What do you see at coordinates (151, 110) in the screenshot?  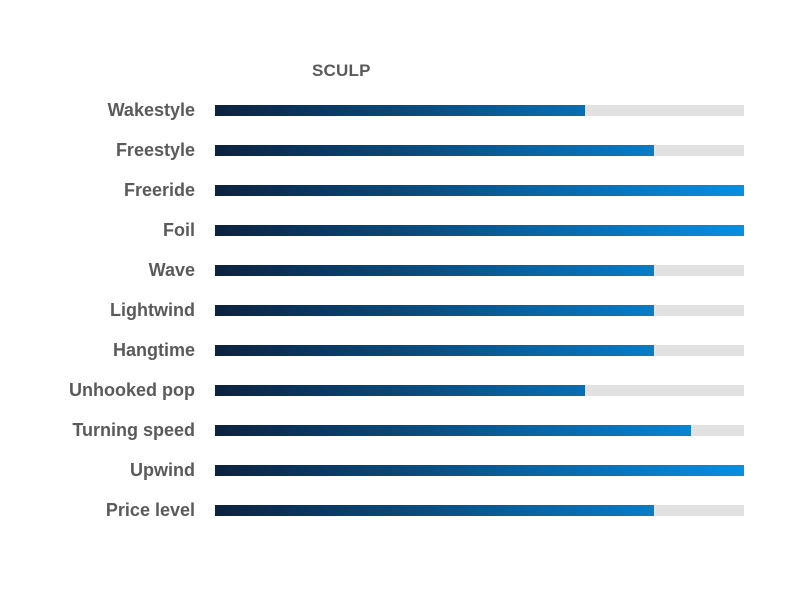 I see `category-label: Wakestyle` at bounding box center [151, 110].